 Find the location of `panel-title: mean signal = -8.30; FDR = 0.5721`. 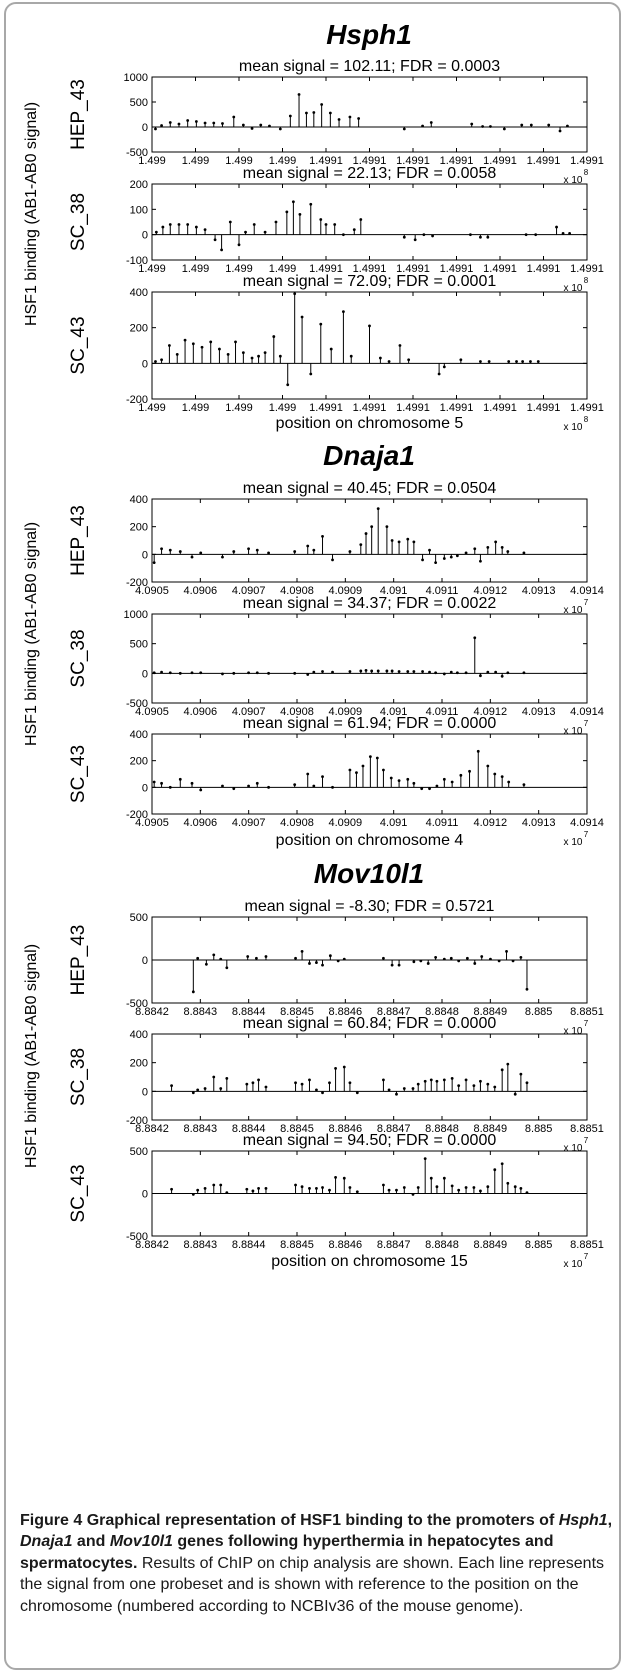

panel-title: mean signal = -8.30; FDR = 0.5721 is located at coordinates (370, 906).